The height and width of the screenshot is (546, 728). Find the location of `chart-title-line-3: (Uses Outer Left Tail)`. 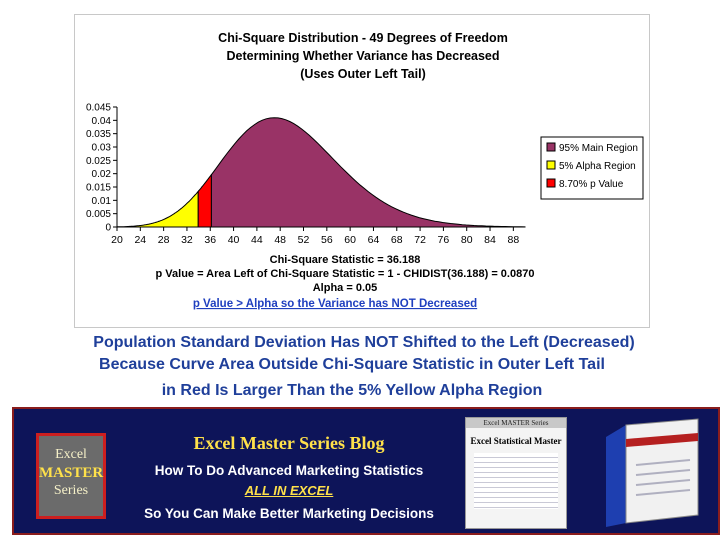

chart-title-line-3: (Uses Outer Left Tail) is located at coordinates (362, 74).